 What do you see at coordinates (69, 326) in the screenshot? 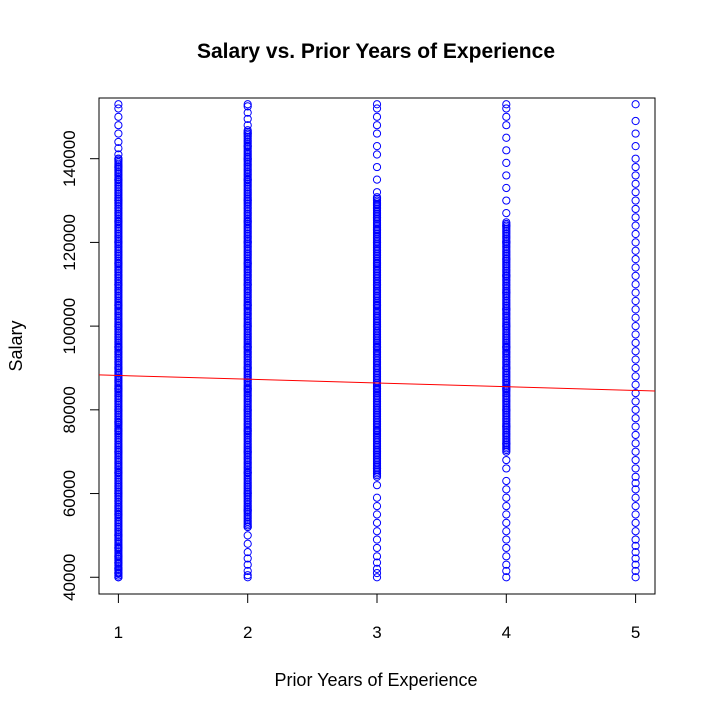
I see `y-tick-label: 100000` at bounding box center [69, 326].